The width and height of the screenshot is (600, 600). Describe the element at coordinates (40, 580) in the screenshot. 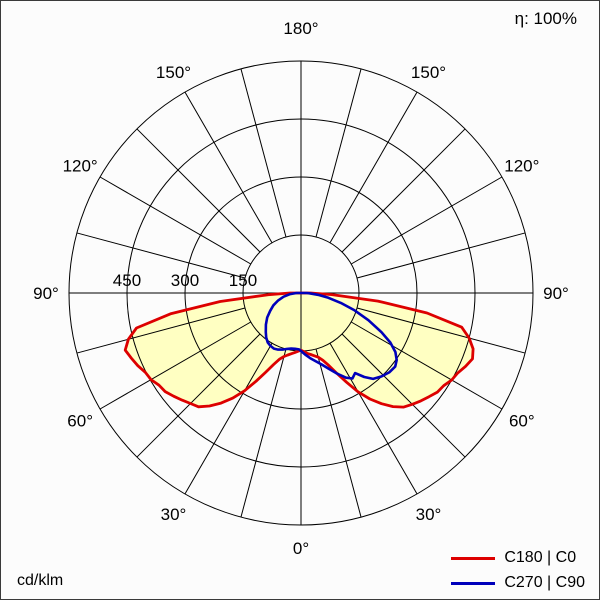

I see `units-label: cd/klm` at that location.